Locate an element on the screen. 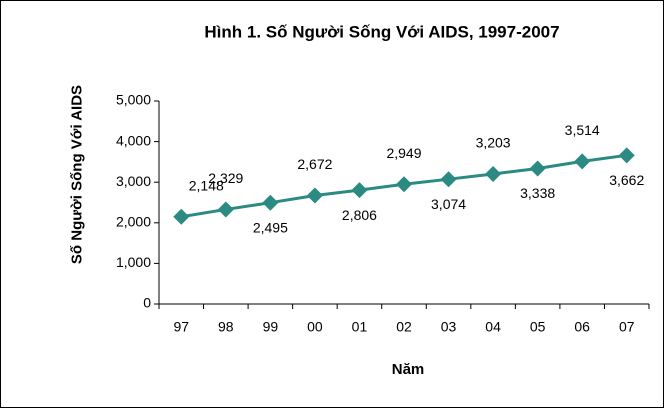 The height and width of the screenshot is (408, 664). data-label: 3,338 is located at coordinates (537, 193).